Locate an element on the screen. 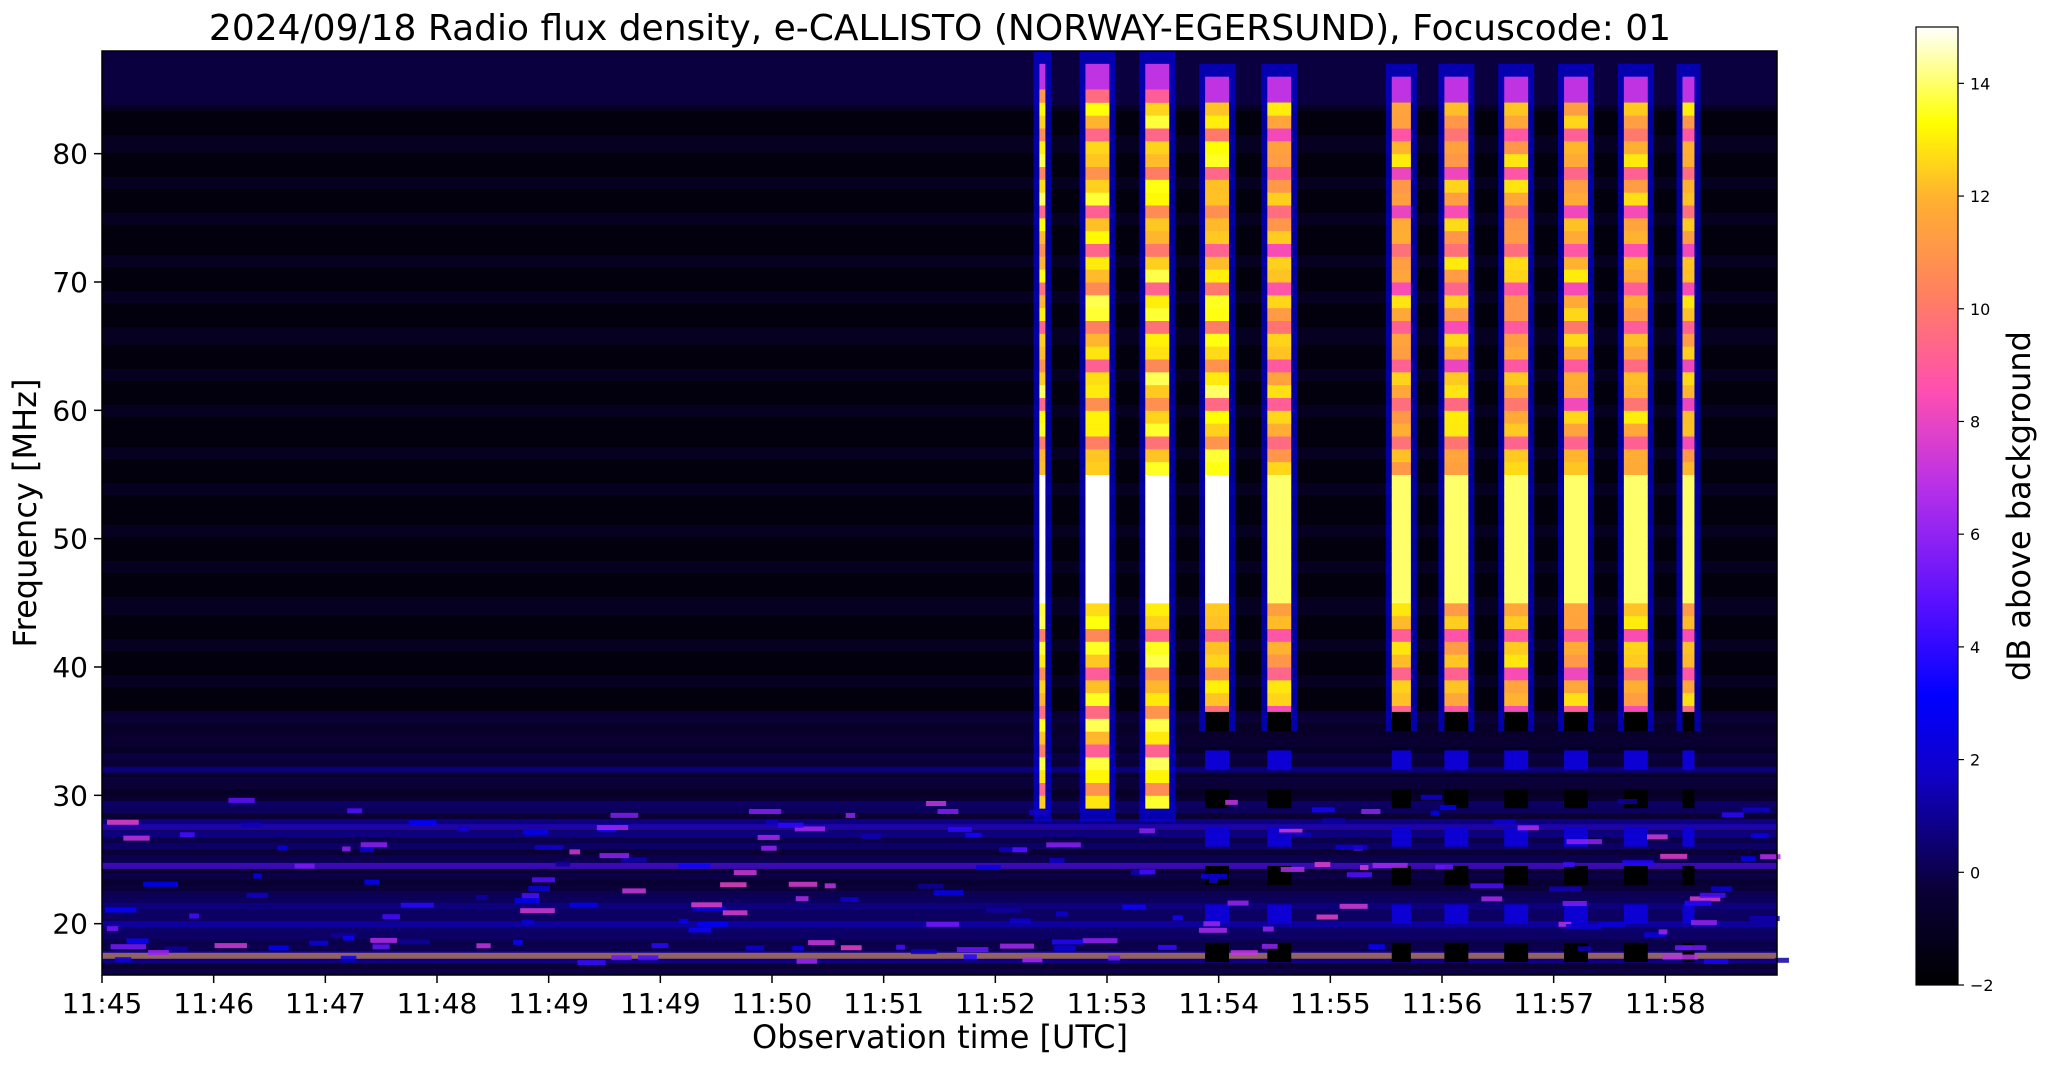  x-tick-label: 11:53 is located at coordinates (1107, 1003).